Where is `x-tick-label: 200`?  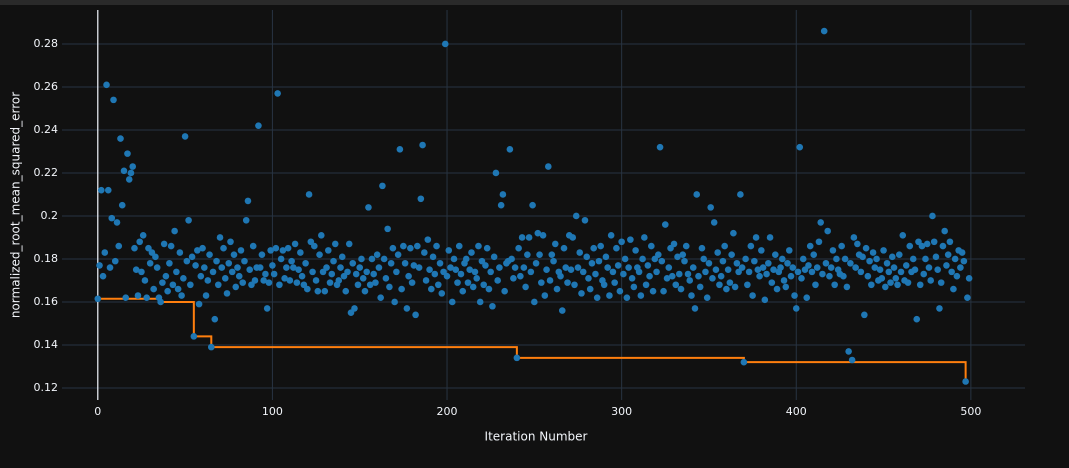
x-tick-label: 200 is located at coordinates (447, 411).